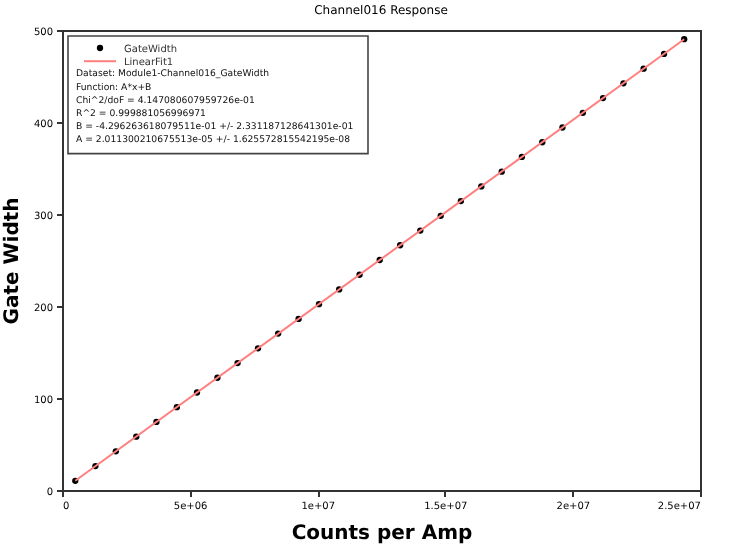  I want to click on y-axis-title: Gate Width, so click(12, 261).